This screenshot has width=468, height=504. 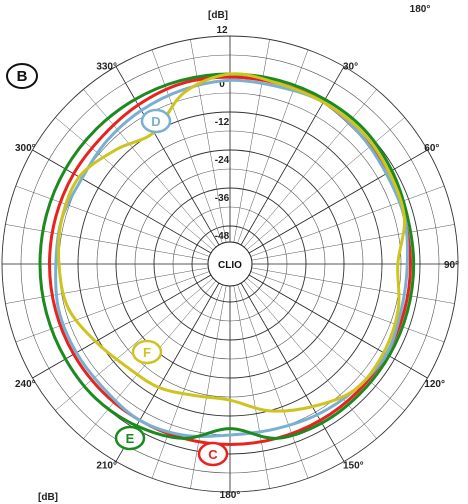 I want to click on radial-tick-label: 12, so click(x=222, y=30).